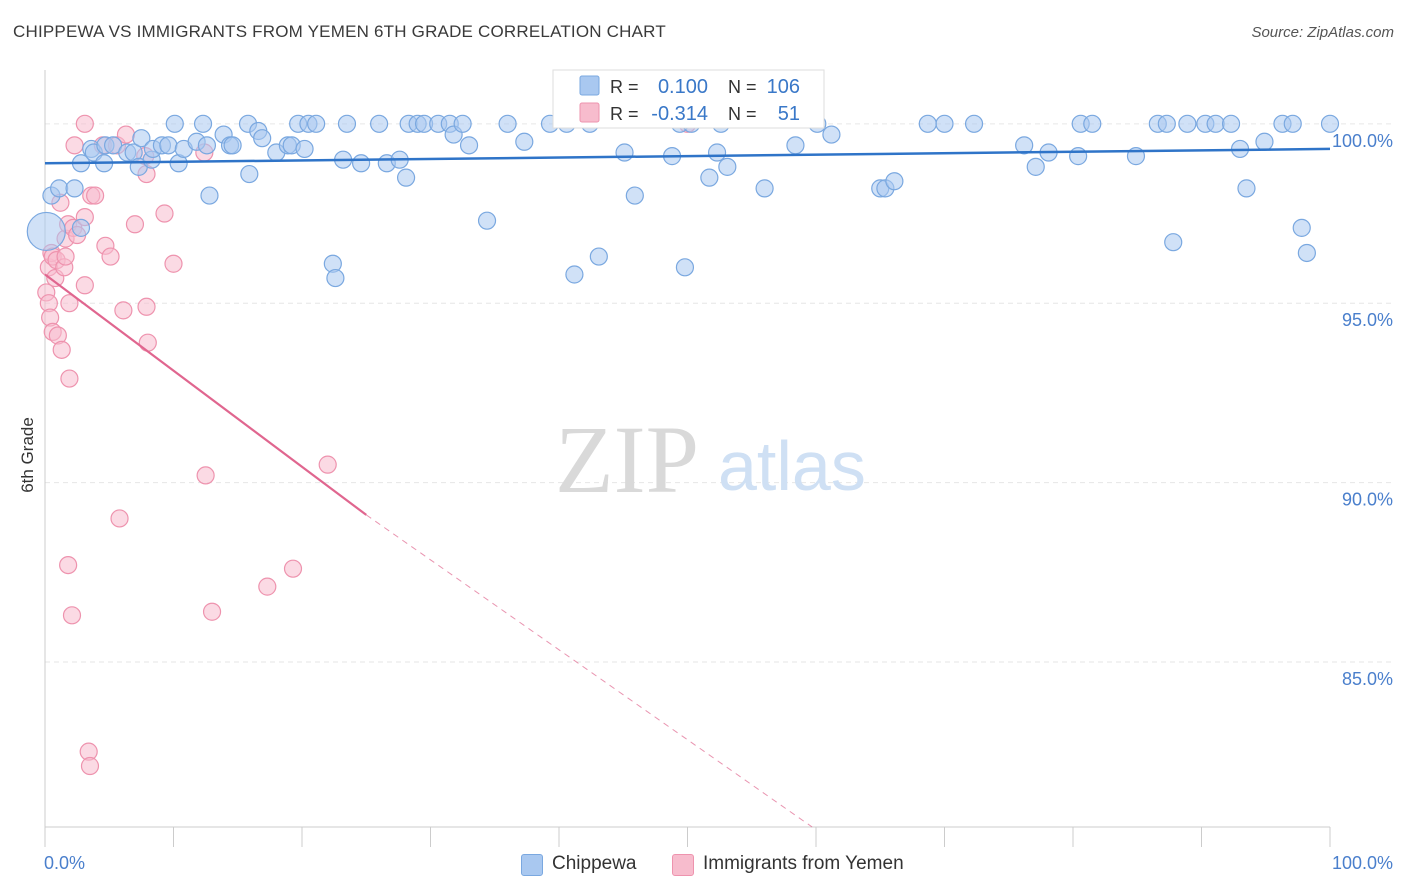 The height and width of the screenshot is (892, 1406). Describe the element at coordinates (594, 863) in the screenshot. I see `legend-label-chippewa: Chippewa` at that location.